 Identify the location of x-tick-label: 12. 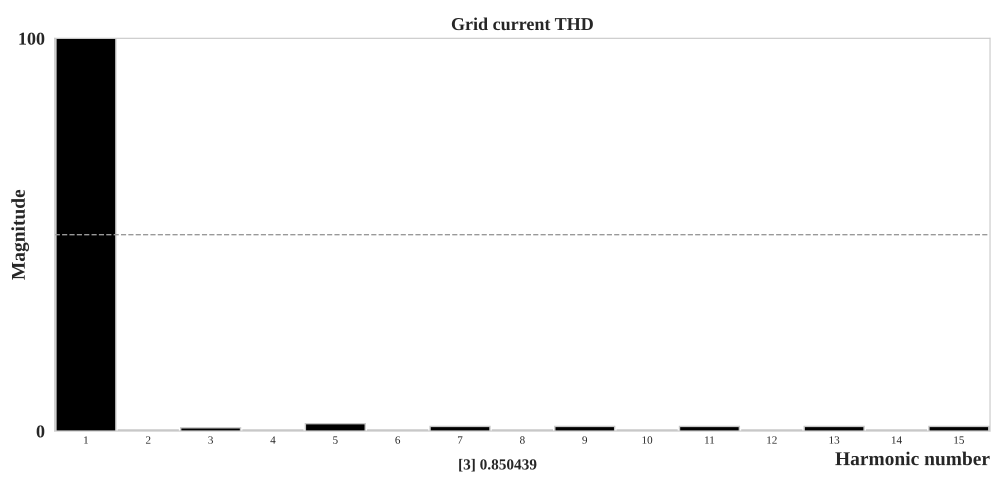
(772, 440).